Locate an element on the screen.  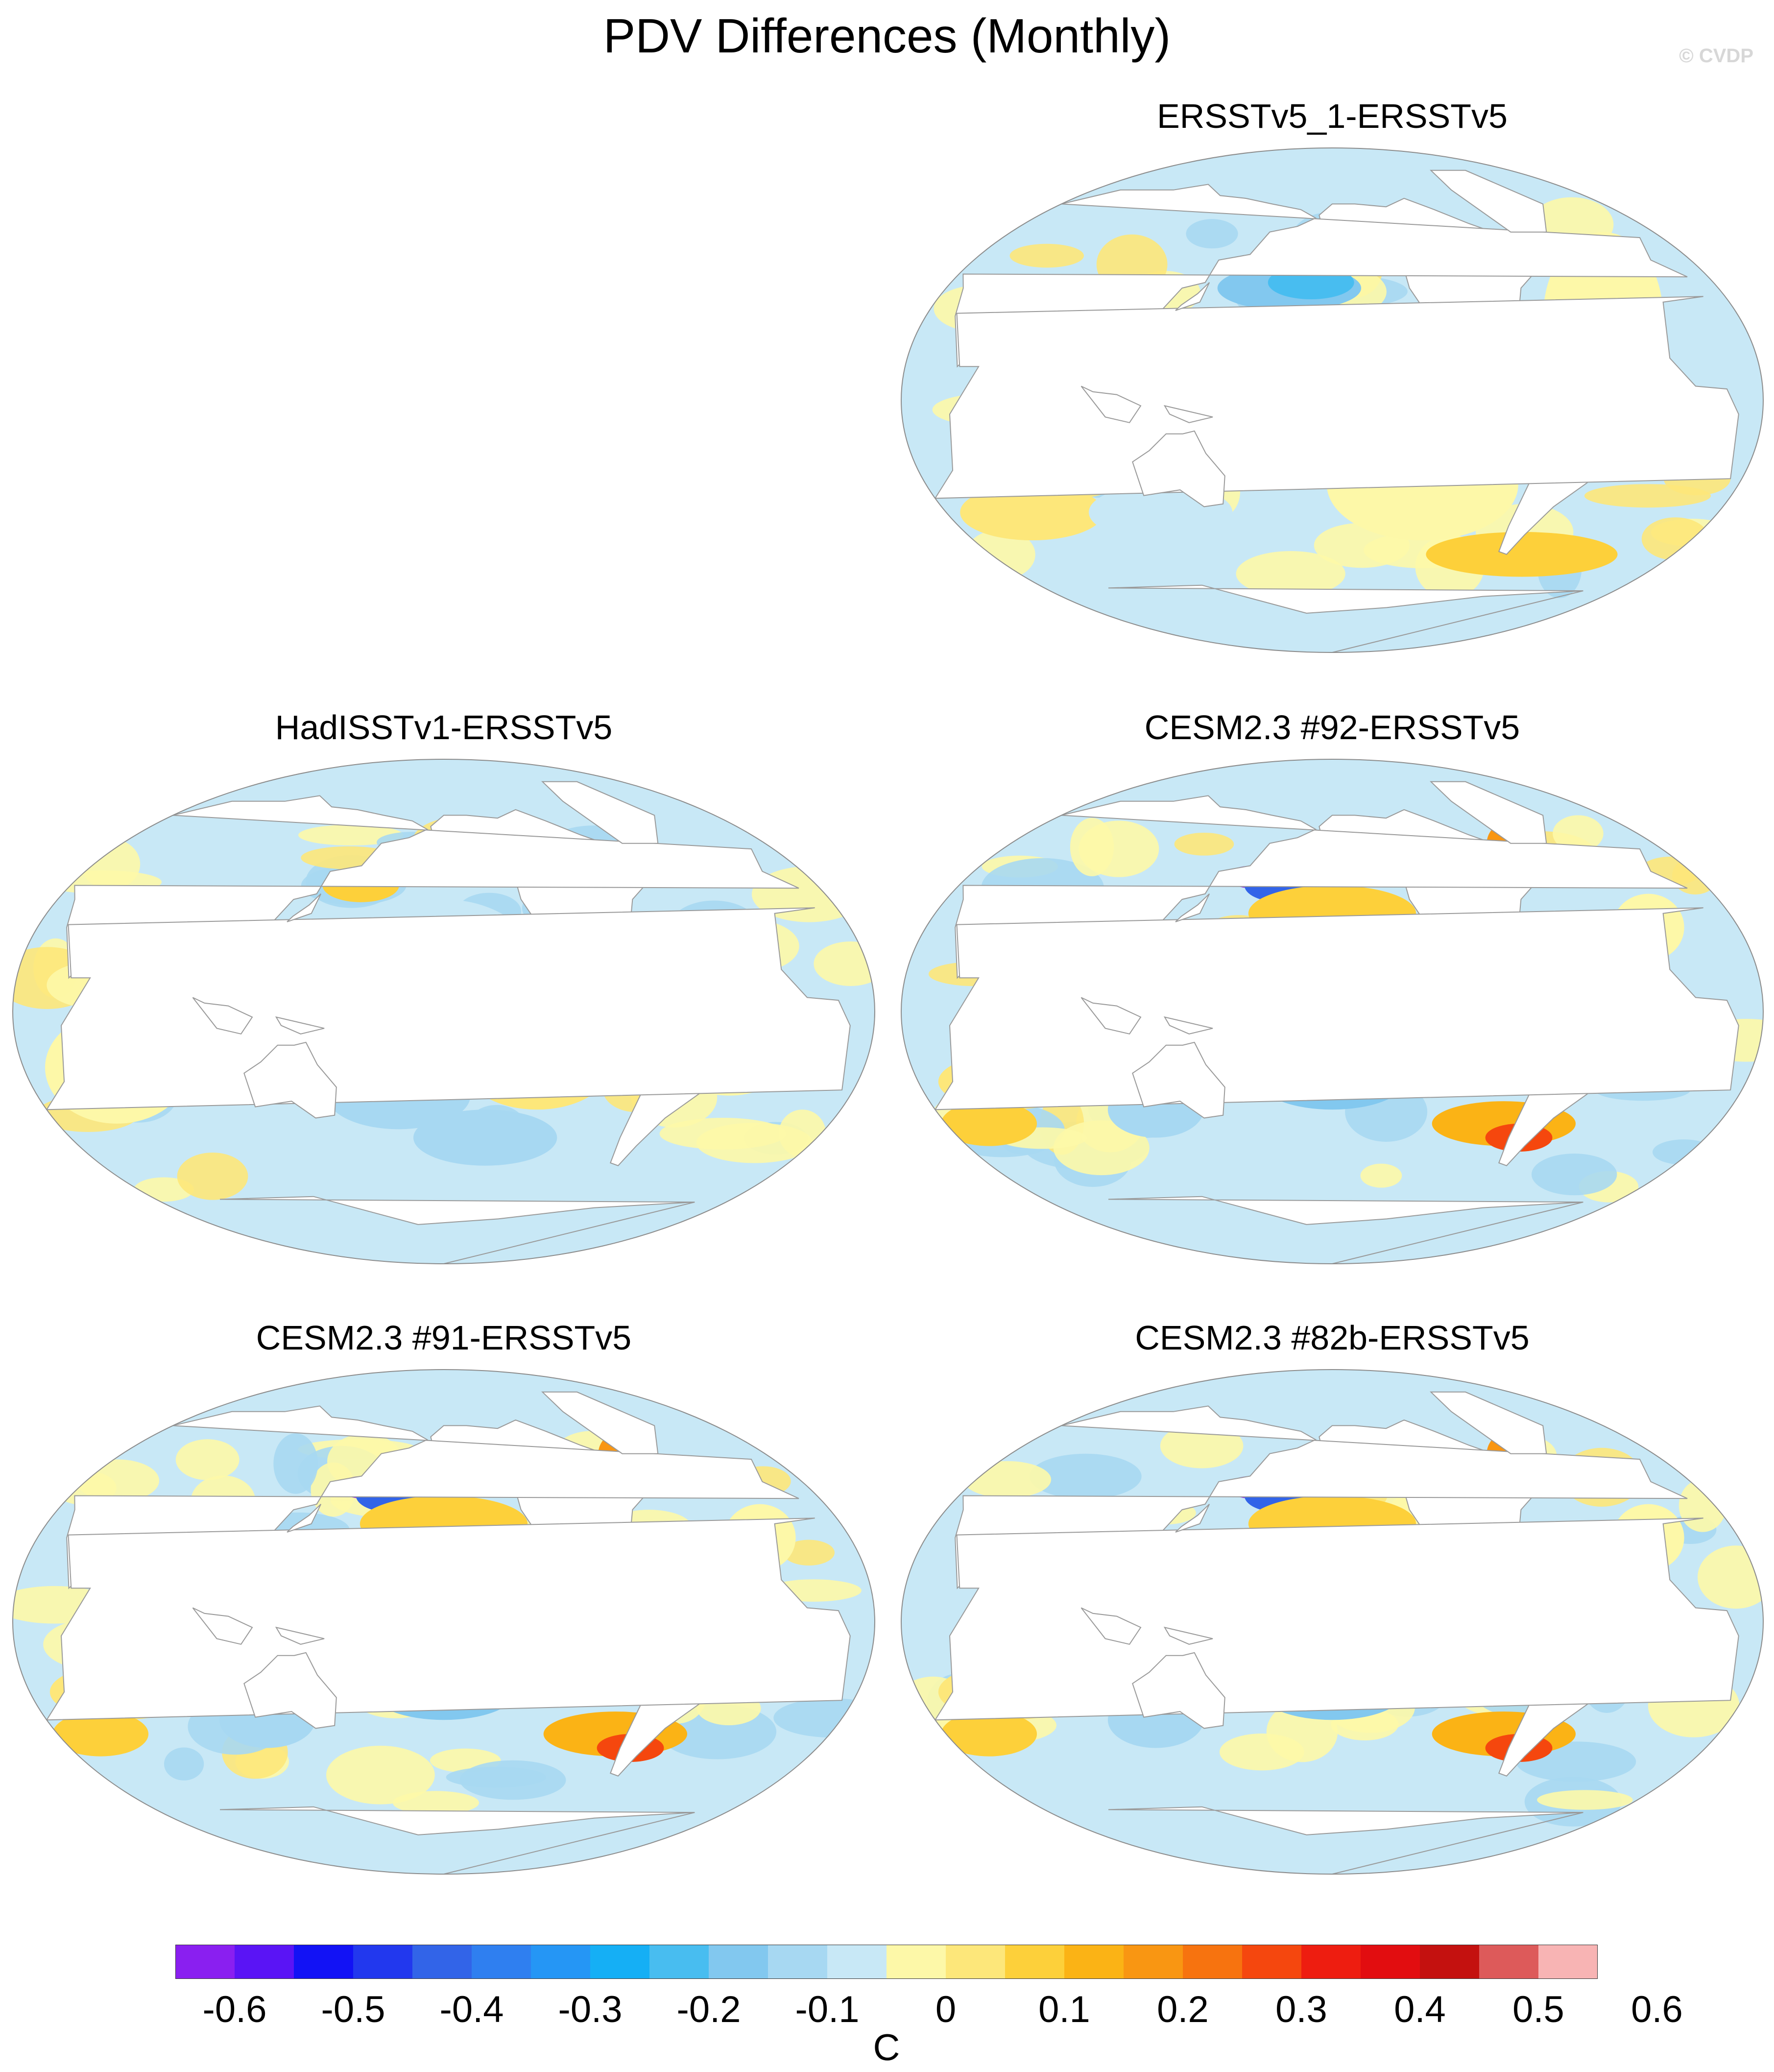
colorbar-tick-label: -0.5 is located at coordinates (353, 2009).